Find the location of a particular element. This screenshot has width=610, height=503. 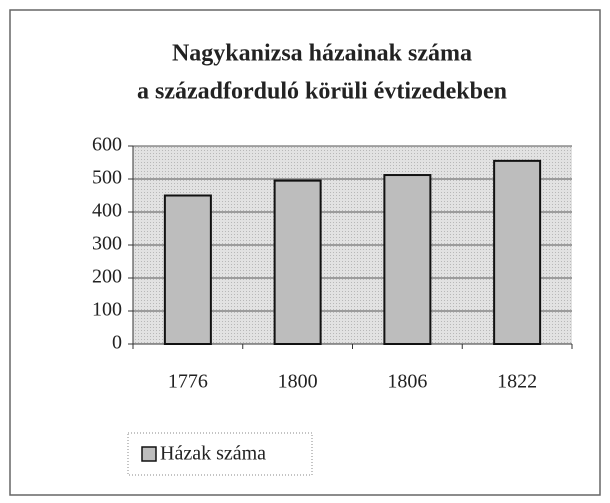

y-tick-label: 500 is located at coordinates (107, 178).